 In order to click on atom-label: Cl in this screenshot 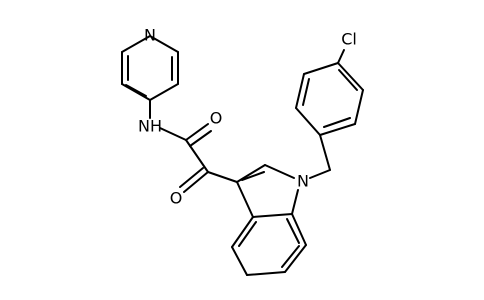, I will do `click(349, 39)`.